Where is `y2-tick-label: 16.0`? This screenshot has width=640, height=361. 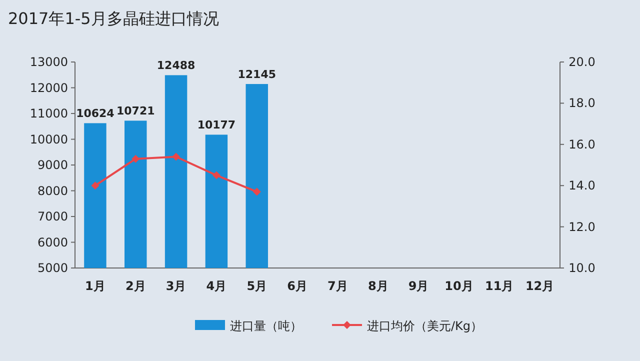
y2-tick-label: 16.0 is located at coordinates (582, 144).